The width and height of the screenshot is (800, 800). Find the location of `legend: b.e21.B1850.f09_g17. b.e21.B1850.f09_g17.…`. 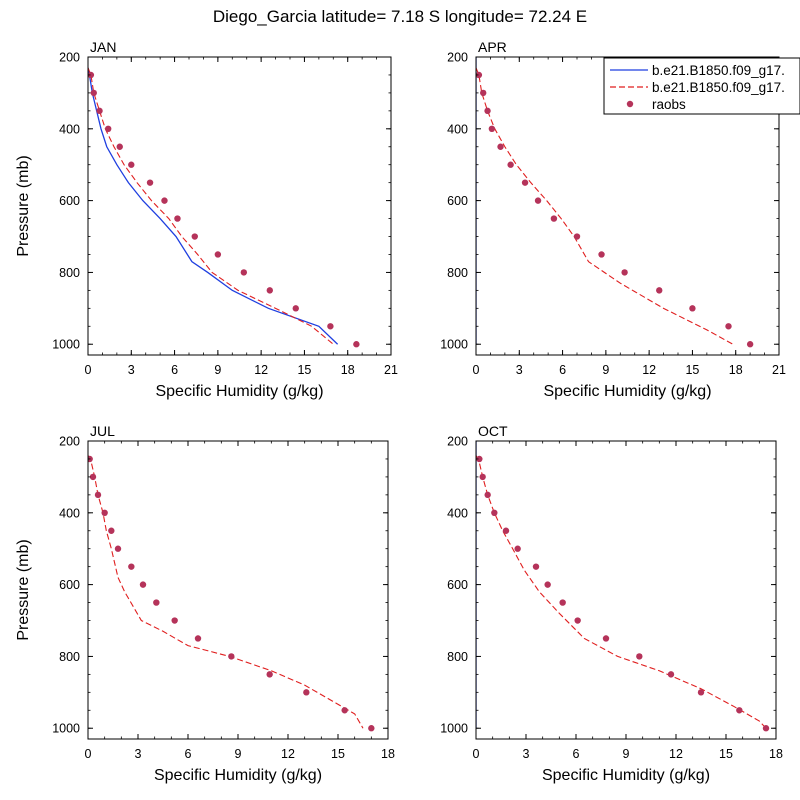

legend: b.e21.B1850.f09_g17. b.e21.B1850.f09_g17.… is located at coordinates (701, 86).